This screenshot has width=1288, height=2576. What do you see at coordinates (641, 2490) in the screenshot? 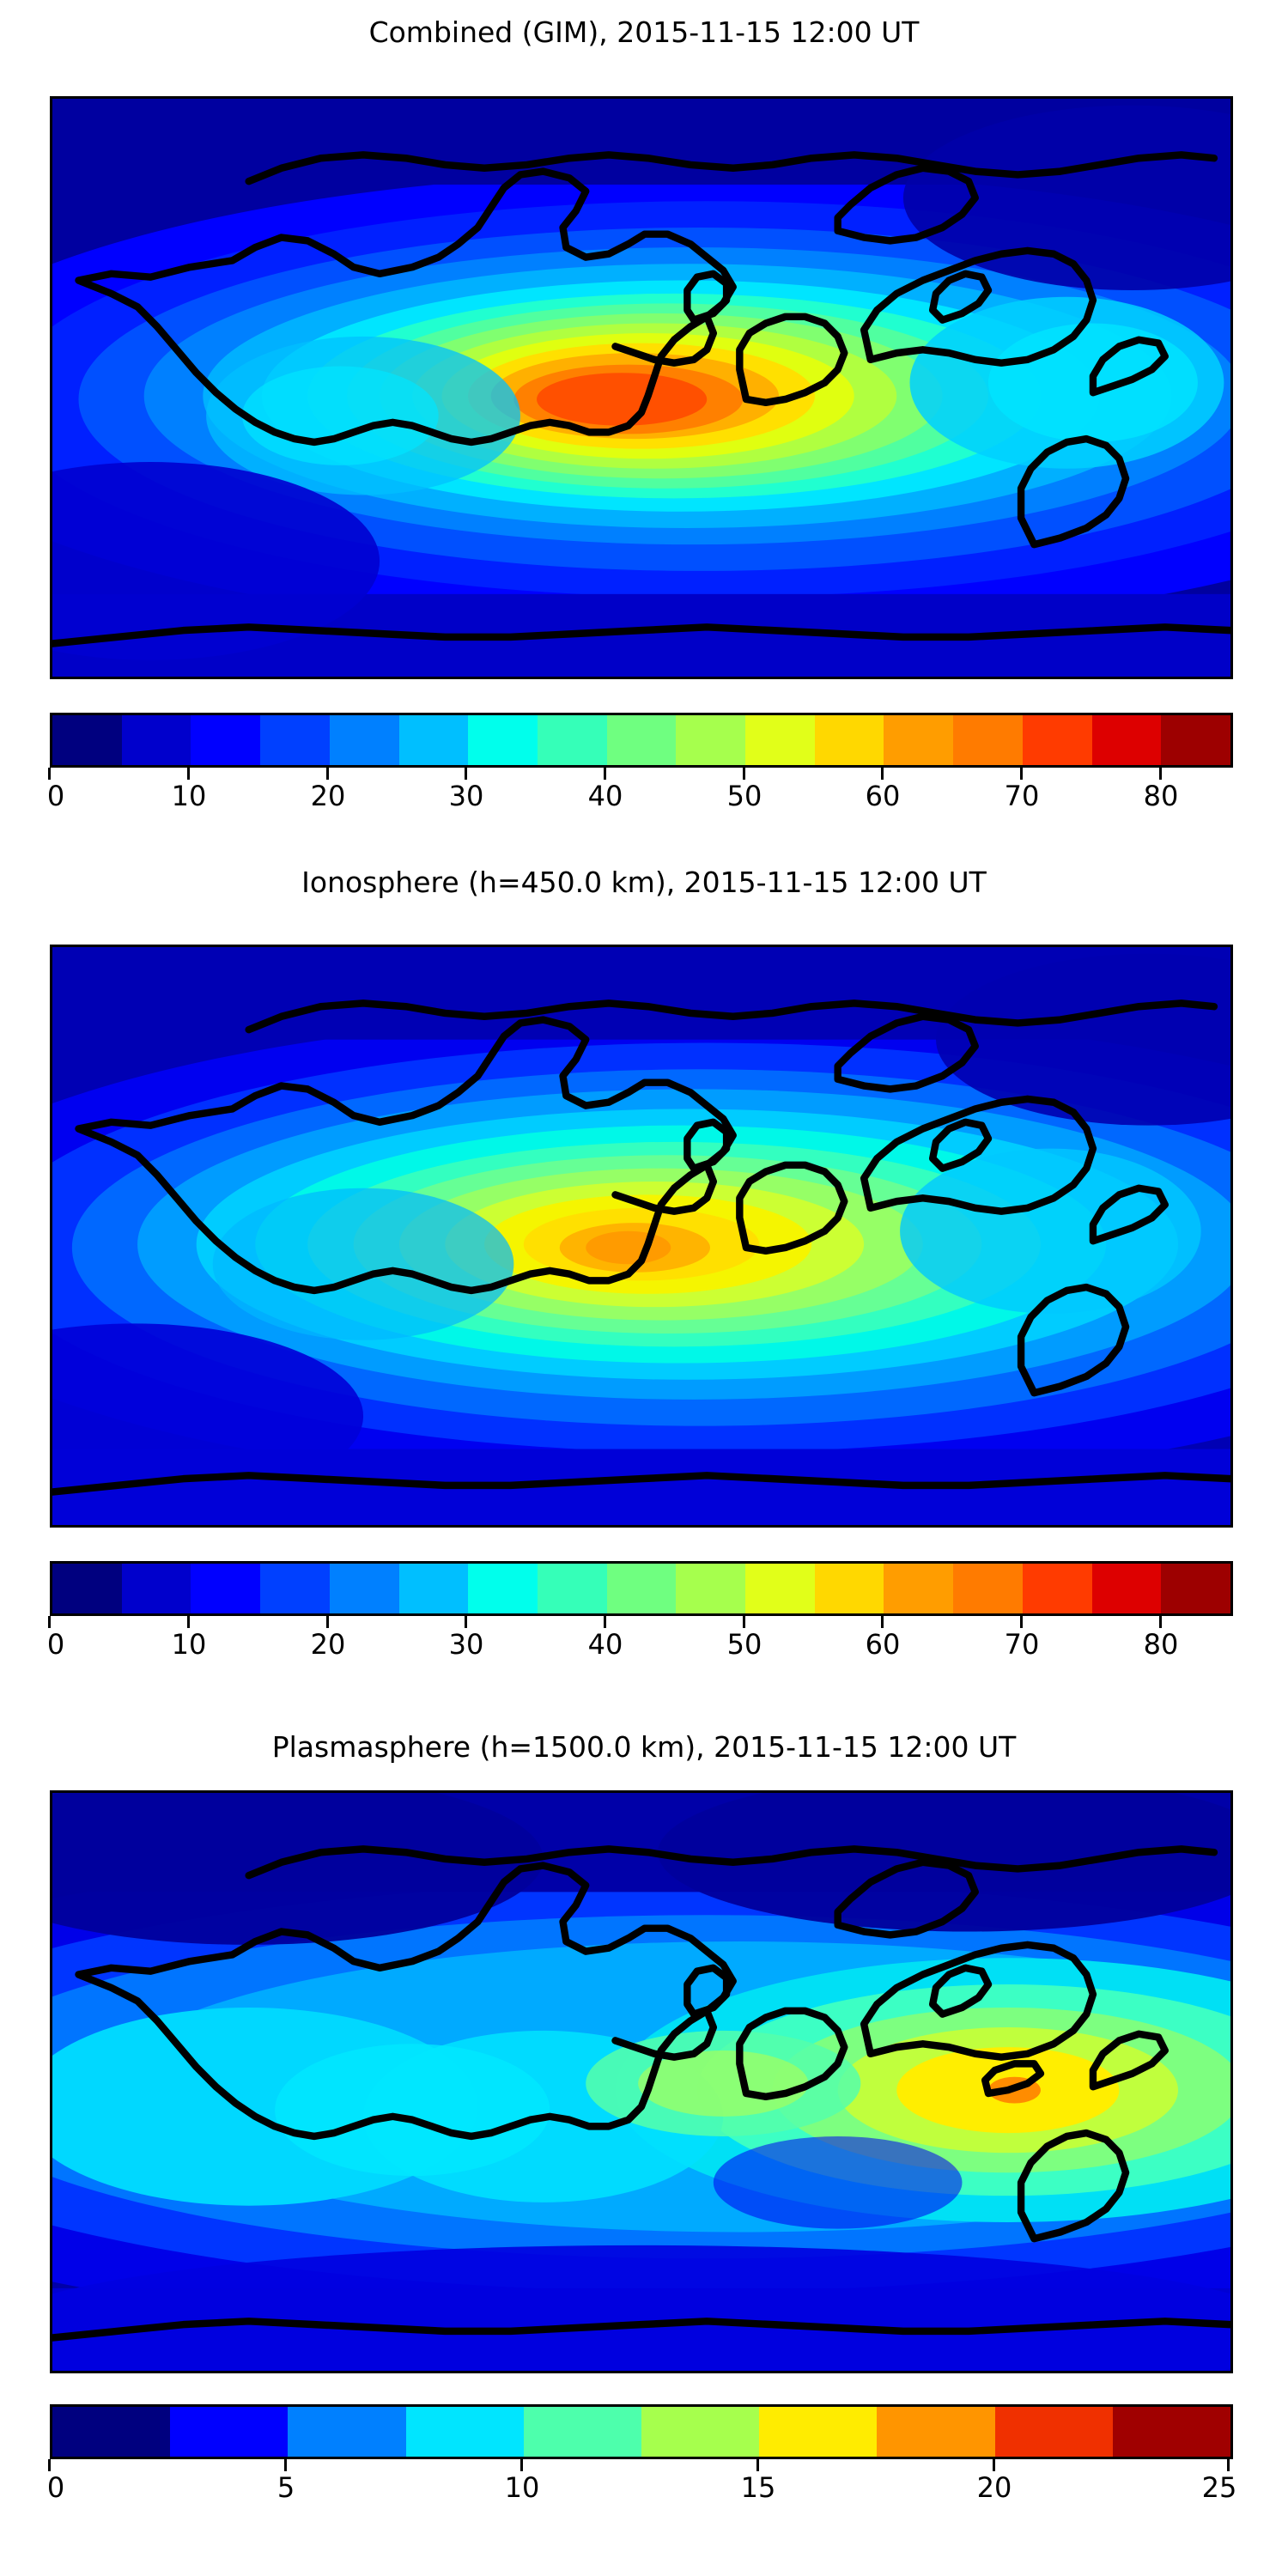
I see `colorbar-plasmasphere-labels: 0 5 10 15 20 25` at bounding box center [641, 2490].